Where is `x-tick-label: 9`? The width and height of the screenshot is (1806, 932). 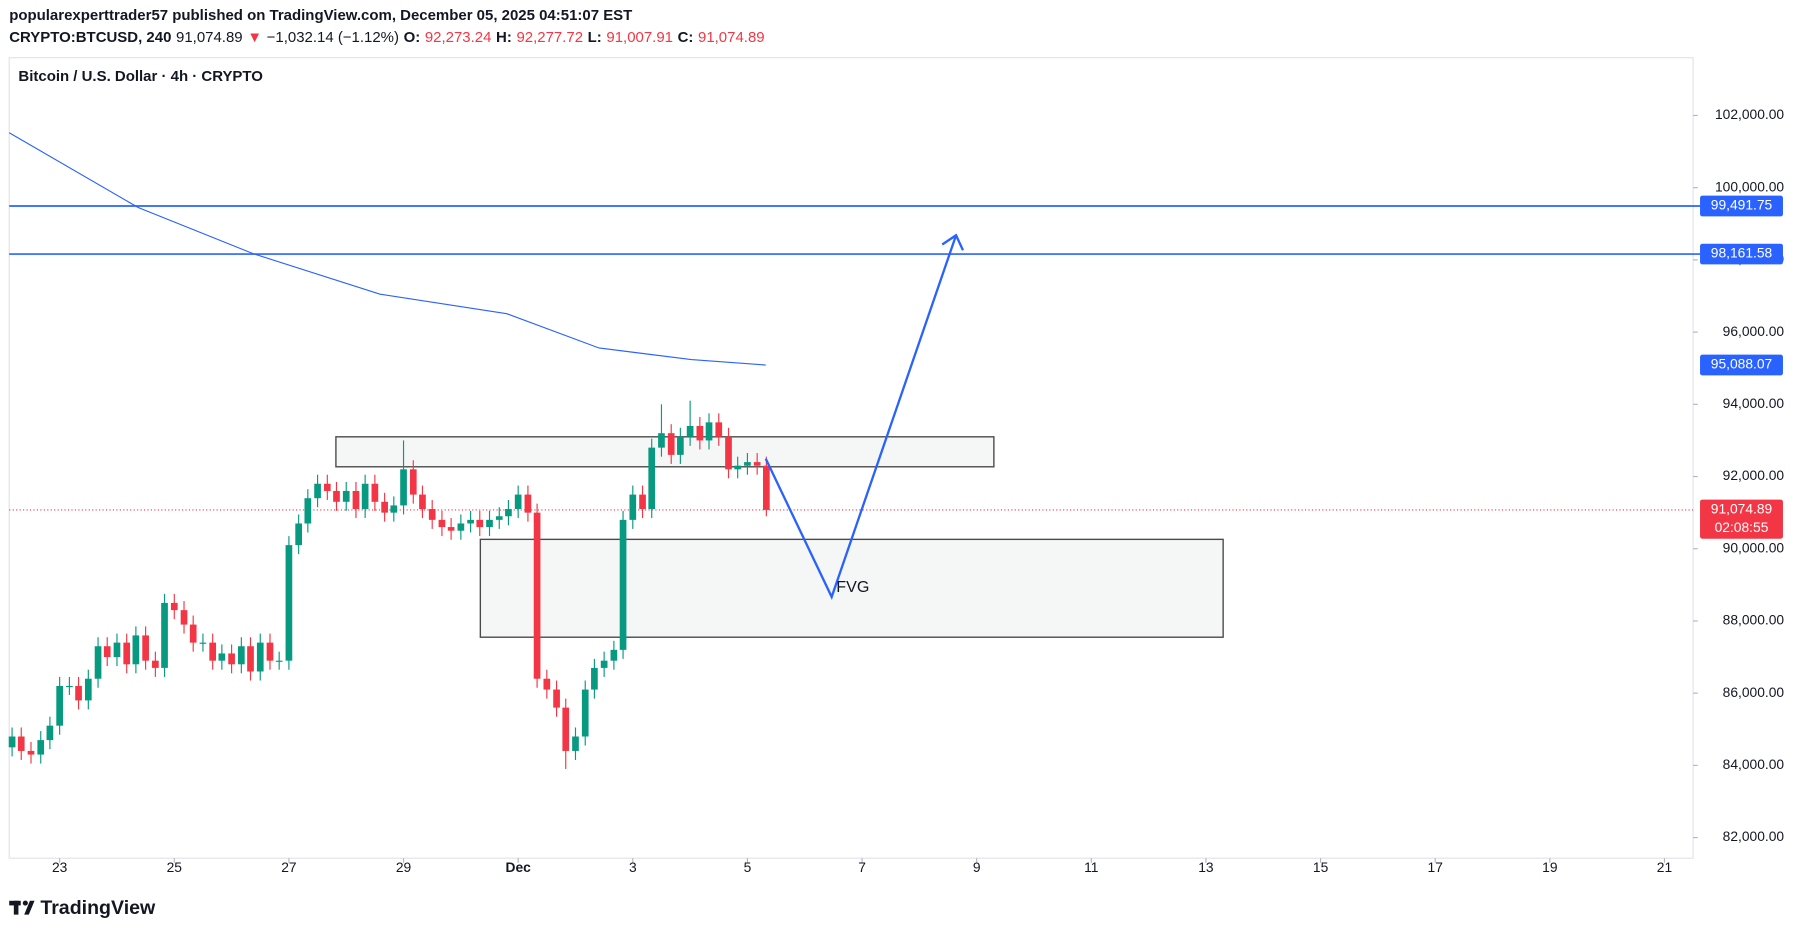
x-tick-label: 9 is located at coordinates (977, 867).